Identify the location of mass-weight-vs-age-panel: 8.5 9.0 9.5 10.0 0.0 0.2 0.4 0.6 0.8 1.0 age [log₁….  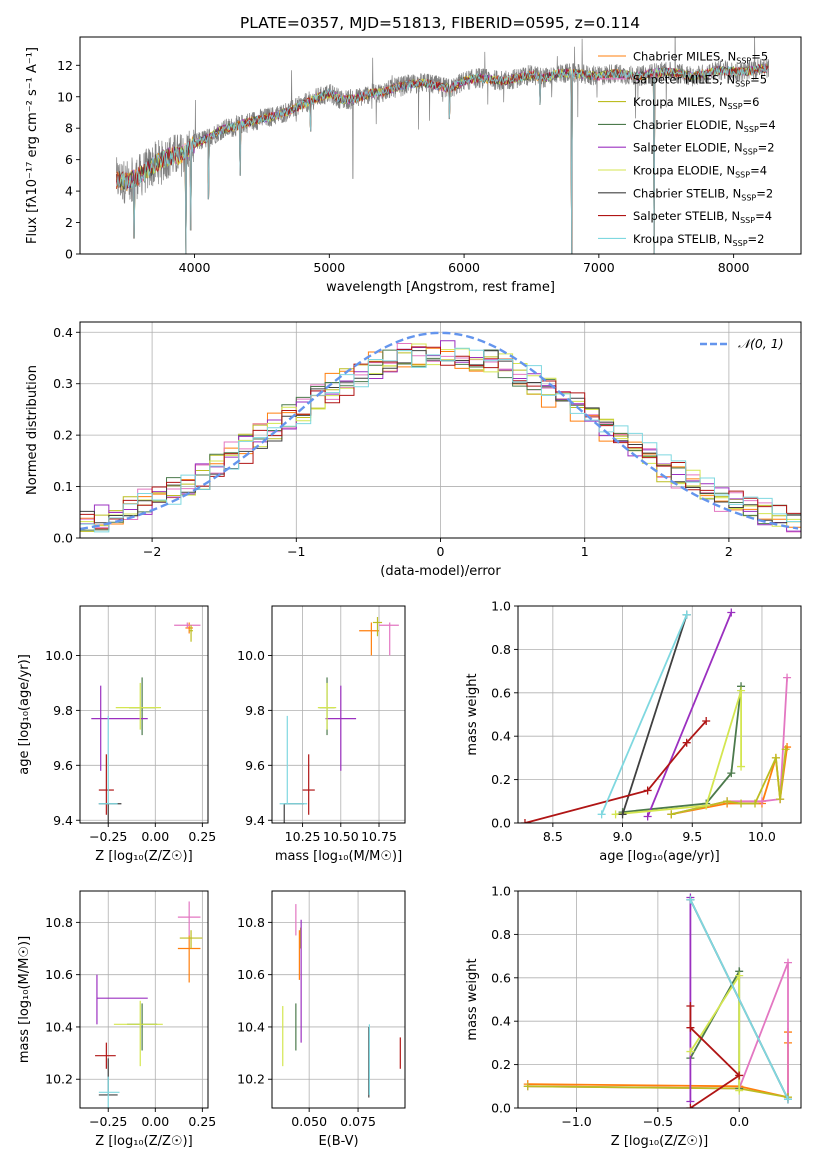
(633, 731).